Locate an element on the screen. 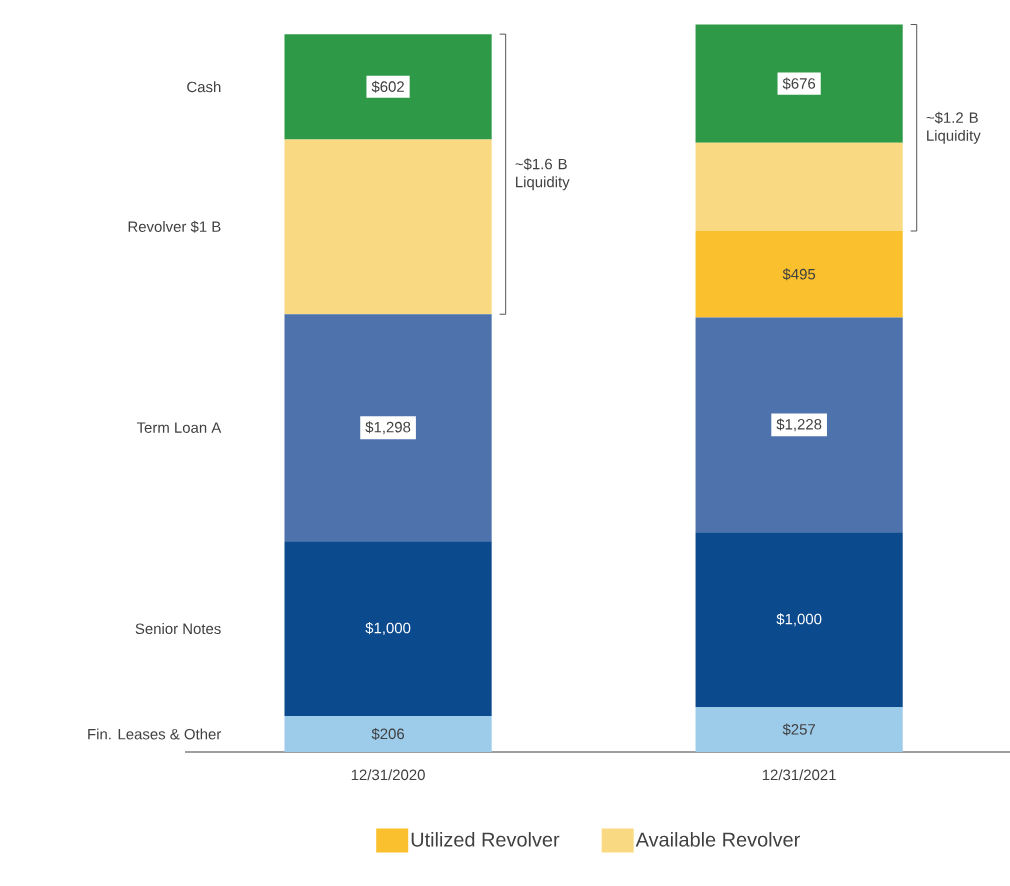  data-label: $206 is located at coordinates (388, 734).